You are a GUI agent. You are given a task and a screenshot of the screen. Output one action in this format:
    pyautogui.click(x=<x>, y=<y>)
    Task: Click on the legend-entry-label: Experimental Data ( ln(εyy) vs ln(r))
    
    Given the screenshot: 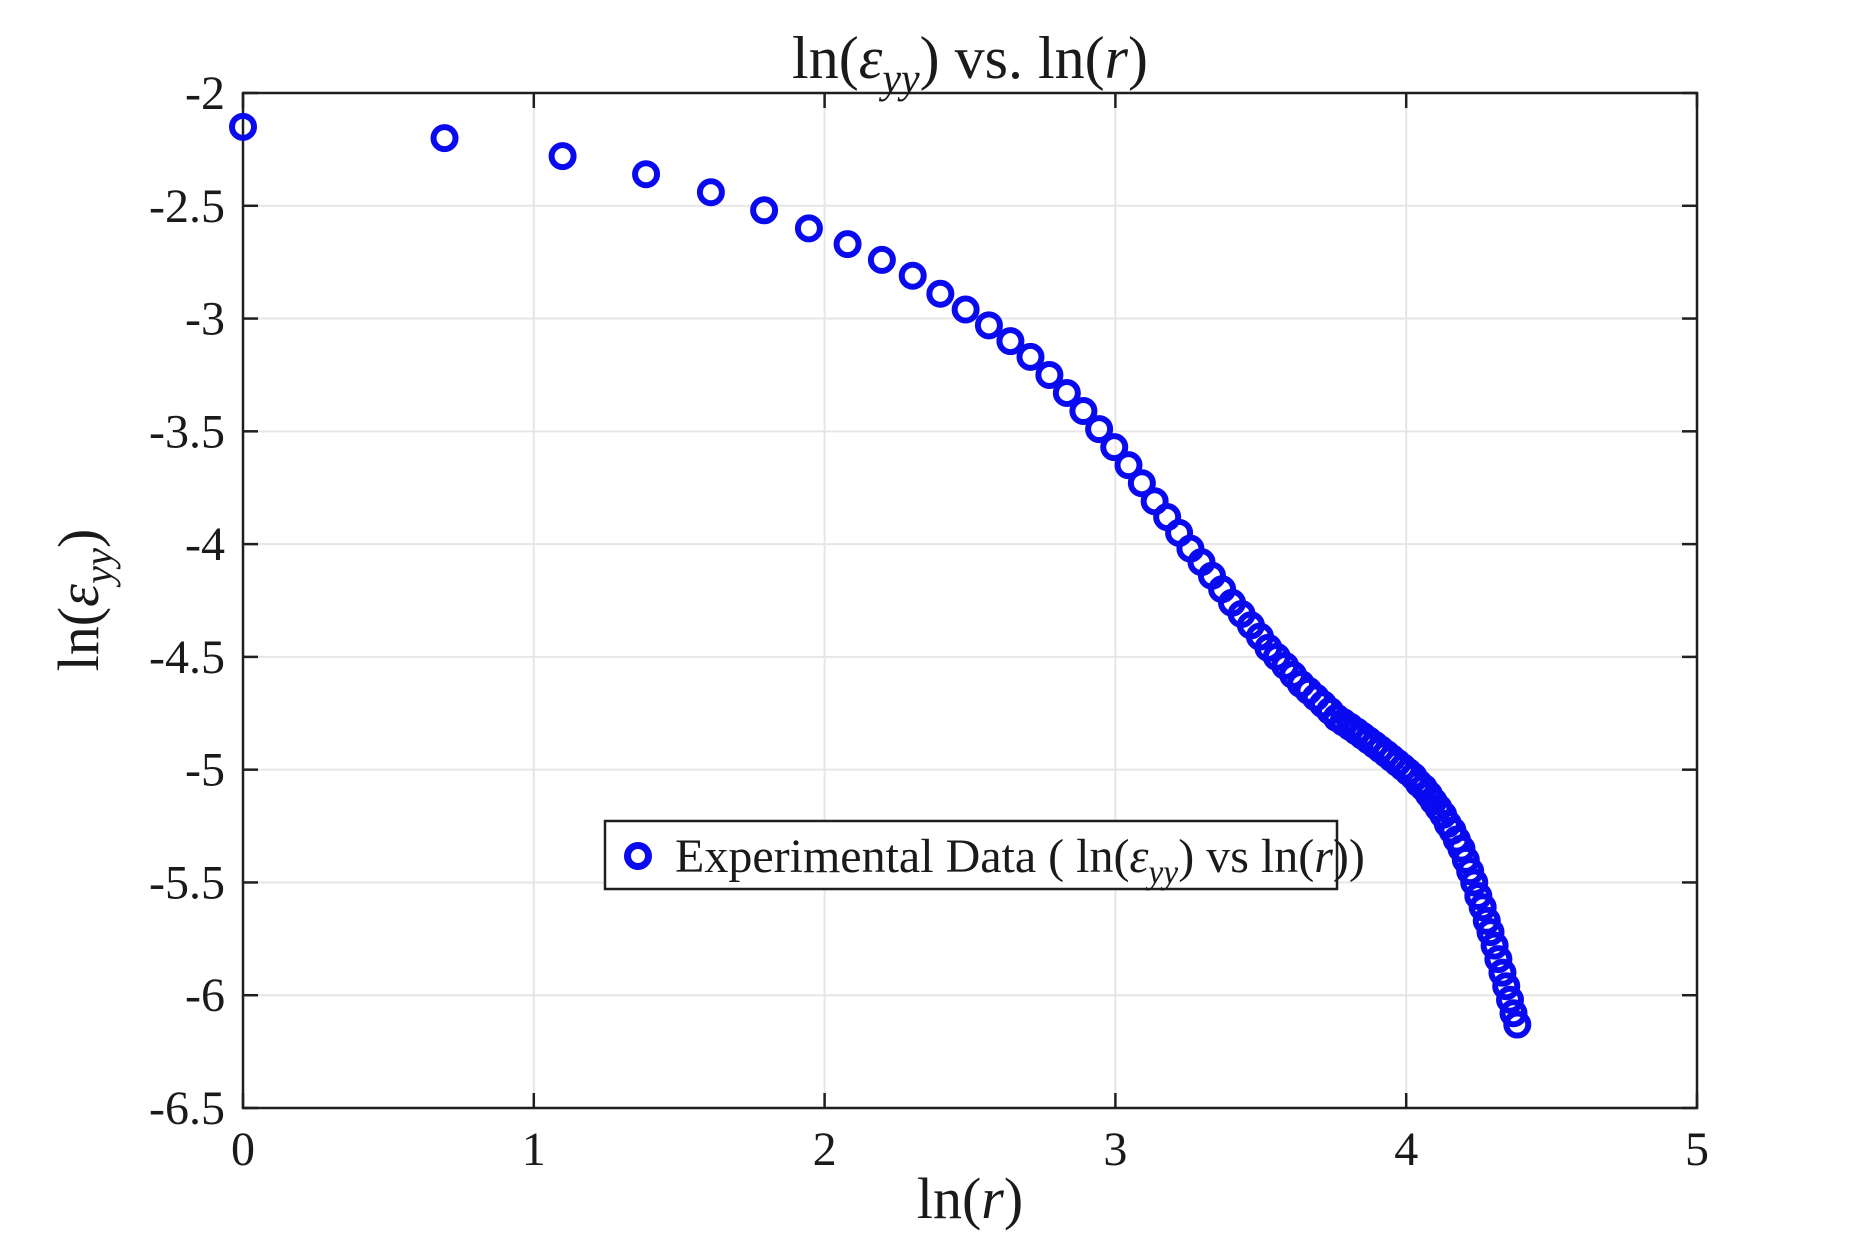 What is the action you would take?
    pyautogui.click(x=1020, y=861)
    